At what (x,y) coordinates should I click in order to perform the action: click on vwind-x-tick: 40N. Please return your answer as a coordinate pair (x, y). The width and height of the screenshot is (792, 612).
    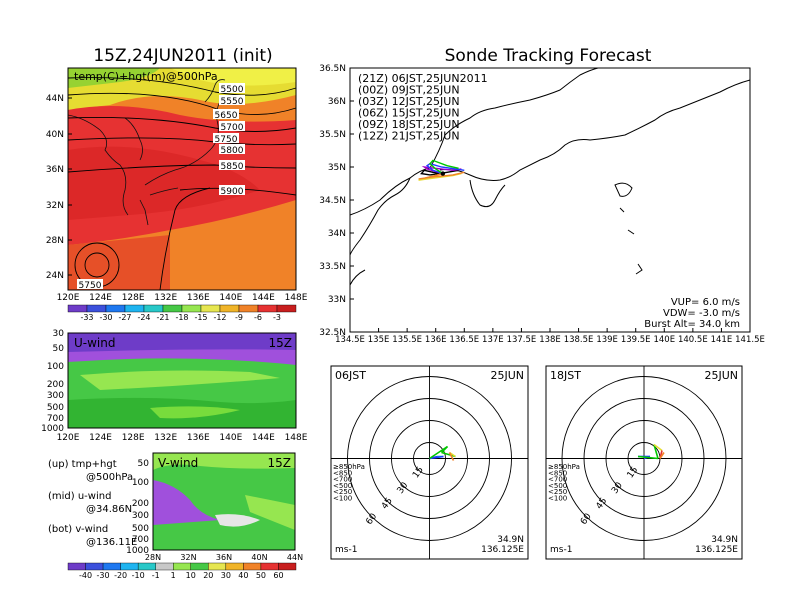
    Looking at the image, I should click on (259, 557).